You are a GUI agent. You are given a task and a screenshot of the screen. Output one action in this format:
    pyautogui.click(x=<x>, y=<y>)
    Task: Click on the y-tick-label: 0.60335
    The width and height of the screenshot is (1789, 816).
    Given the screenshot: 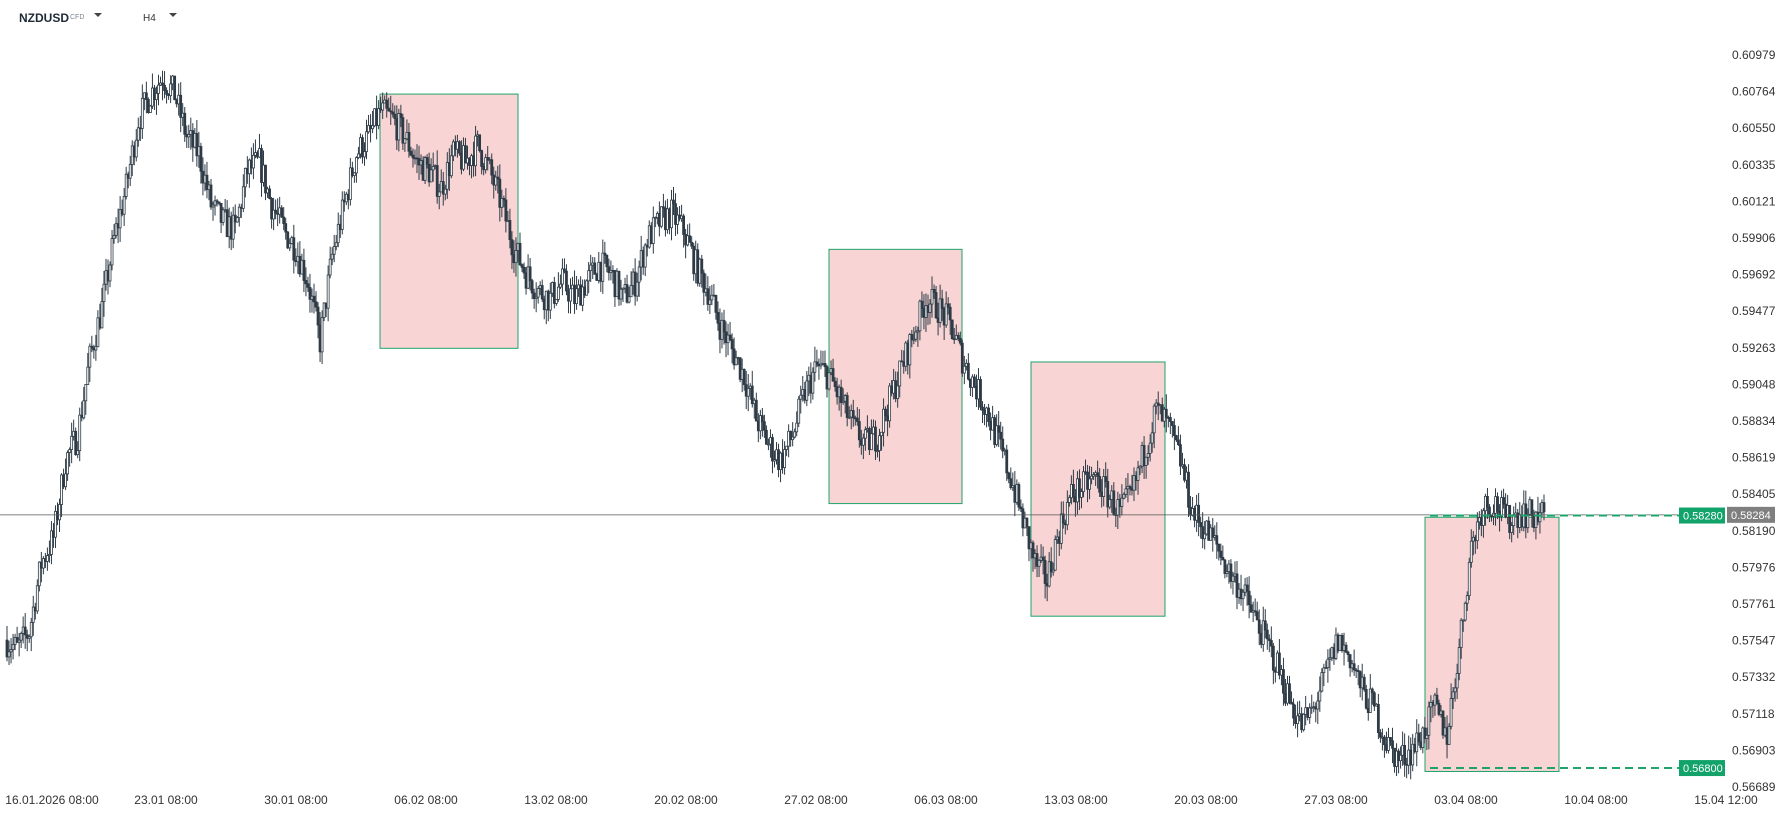 What is the action you would take?
    pyautogui.click(x=1754, y=165)
    